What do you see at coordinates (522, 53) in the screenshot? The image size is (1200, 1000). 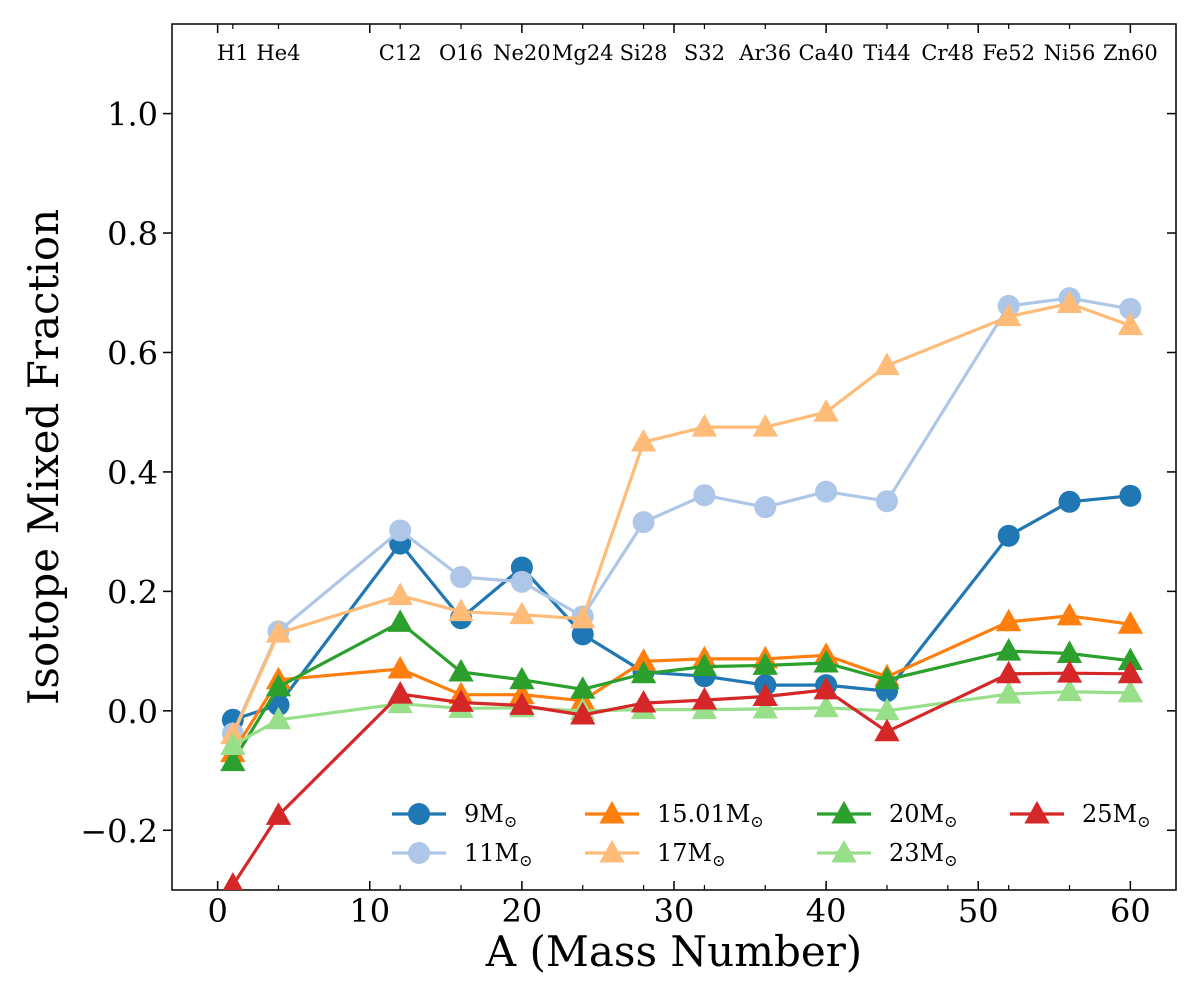 I see `isotope-label-ne20: Ne20` at bounding box center [522, 53].